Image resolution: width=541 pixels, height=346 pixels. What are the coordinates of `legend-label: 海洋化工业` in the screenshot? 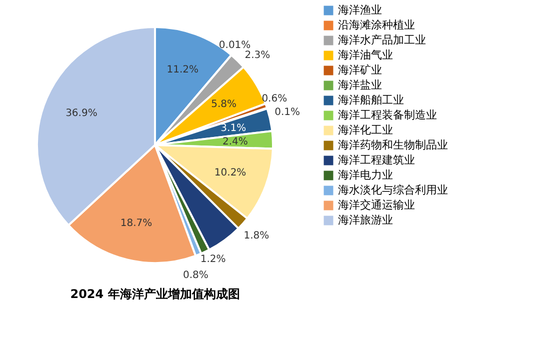 It's located at (365, 130).